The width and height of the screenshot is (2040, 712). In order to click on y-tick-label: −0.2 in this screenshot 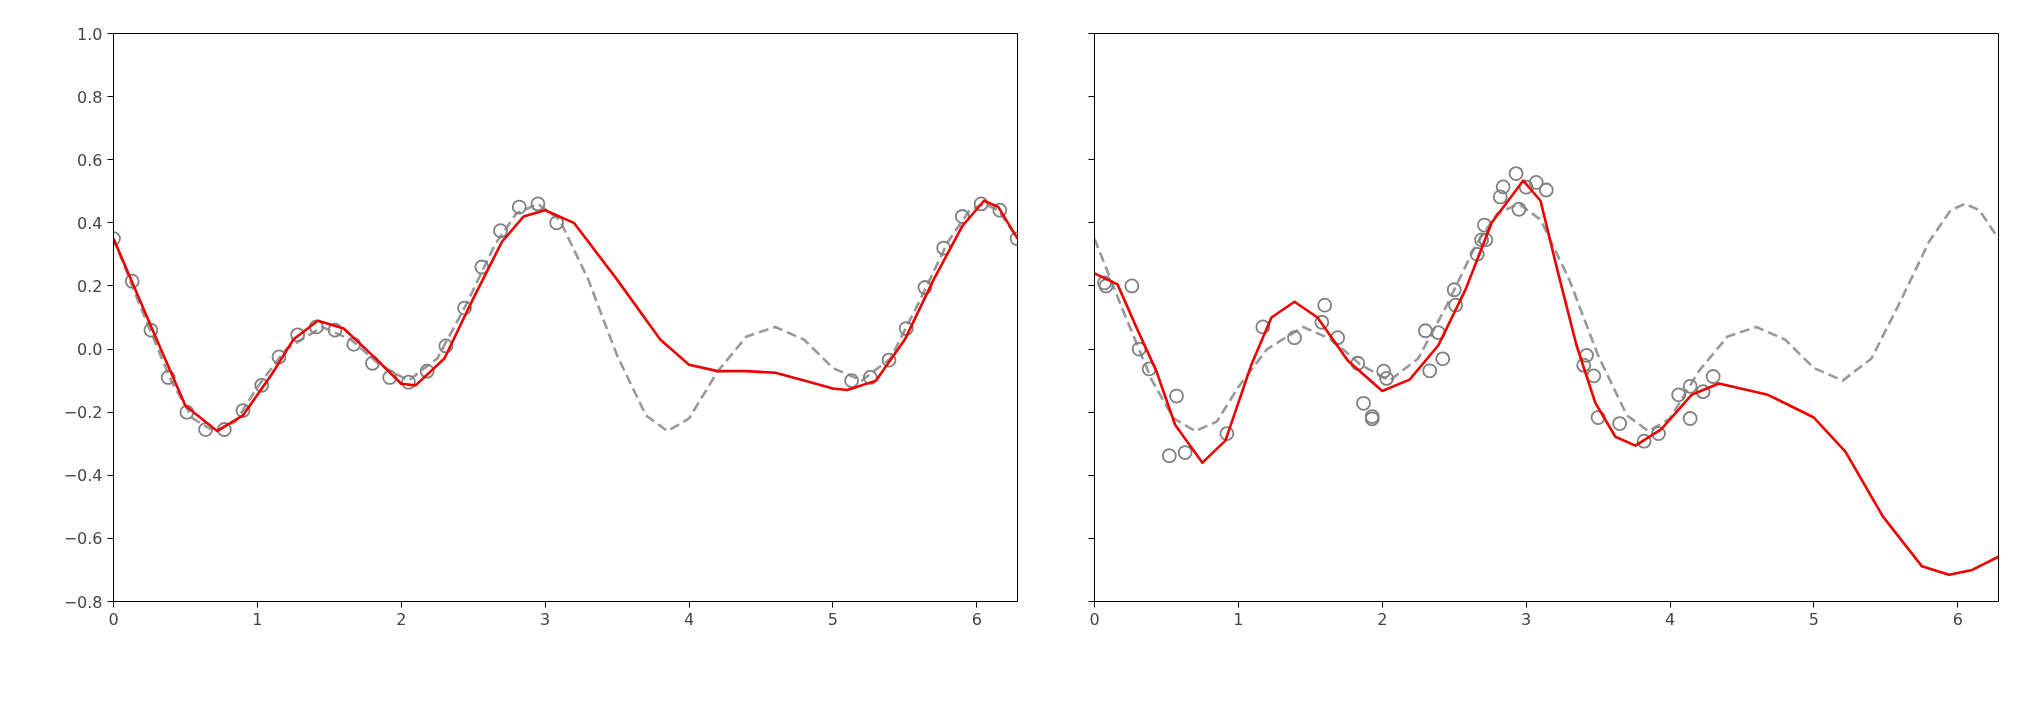, I will do `click(83, 413)`.